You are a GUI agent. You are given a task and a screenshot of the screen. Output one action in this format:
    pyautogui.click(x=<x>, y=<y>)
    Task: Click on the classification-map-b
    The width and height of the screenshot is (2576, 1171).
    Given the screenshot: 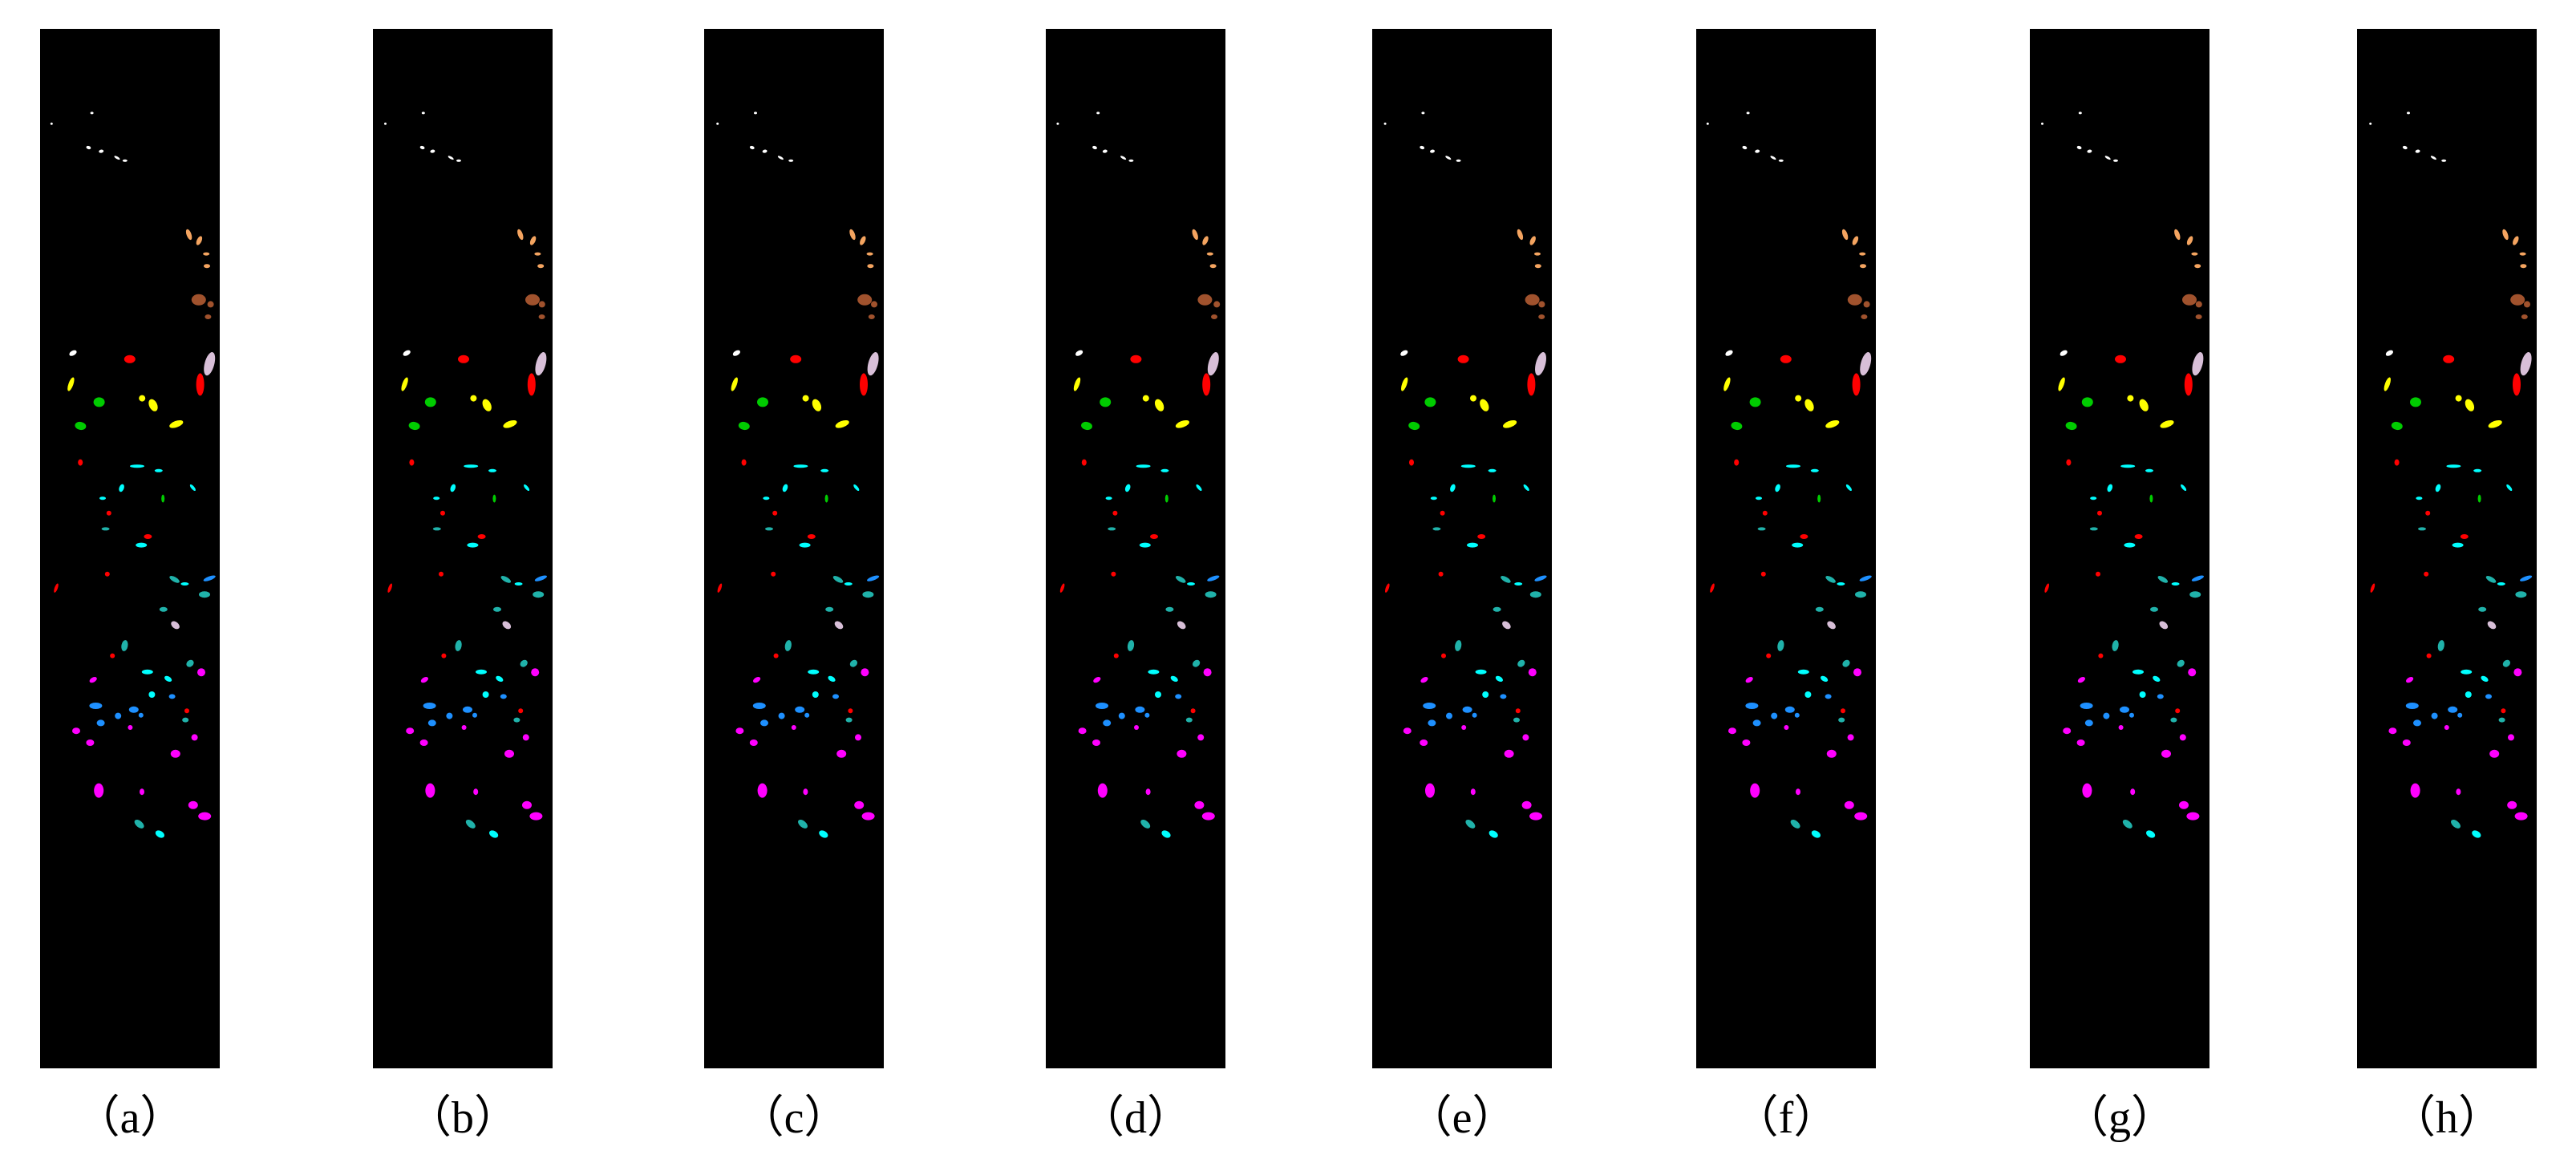 What is the action you would take?
    pyautogui.click(x=463, y=548)
    